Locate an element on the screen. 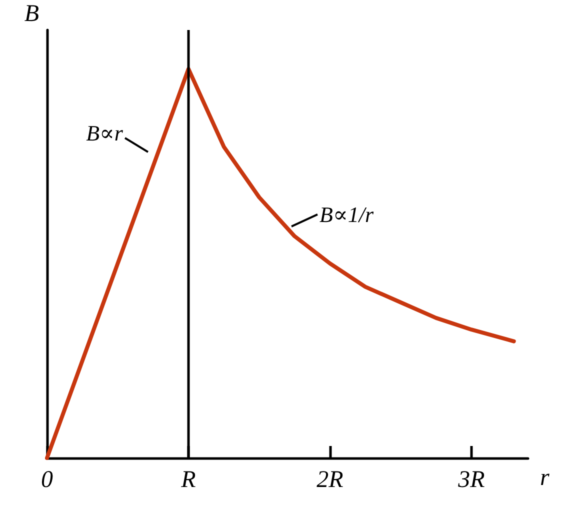  annotation: B∝1/r is located at coordinates (347, 214).